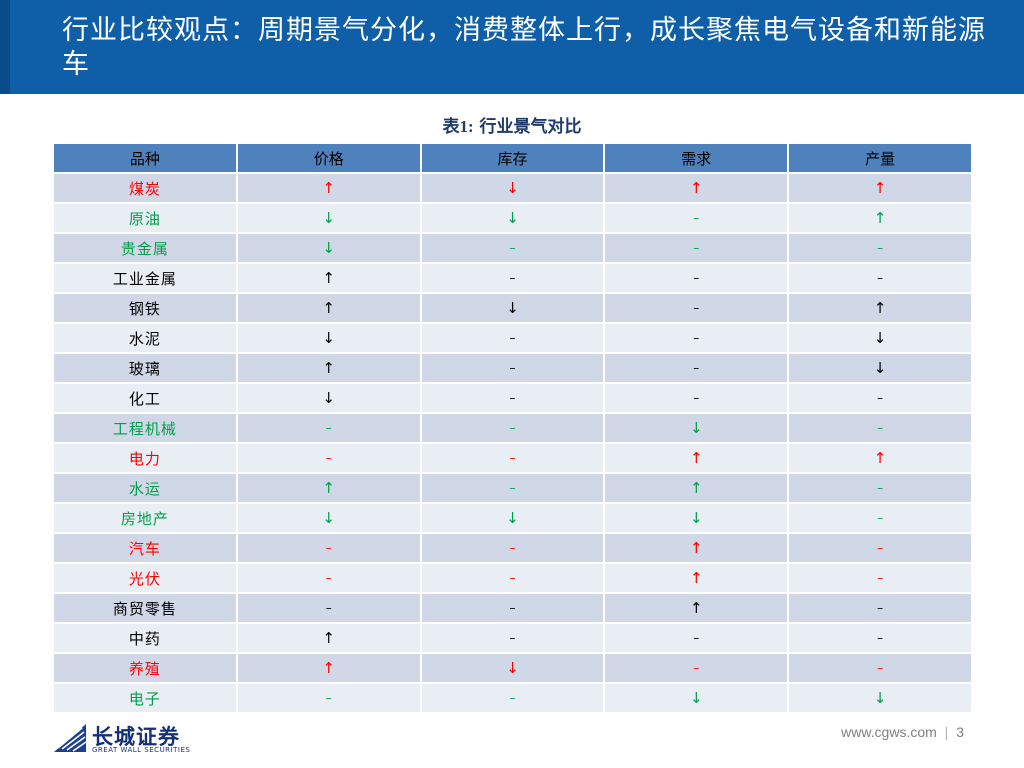  Describe the element at coordinates (524, 47) in the screenshot. I see `page-title: 行业比较观点：周期景气分化，消费整体上行，成长聚焦电气设备和新能源车` at that location.